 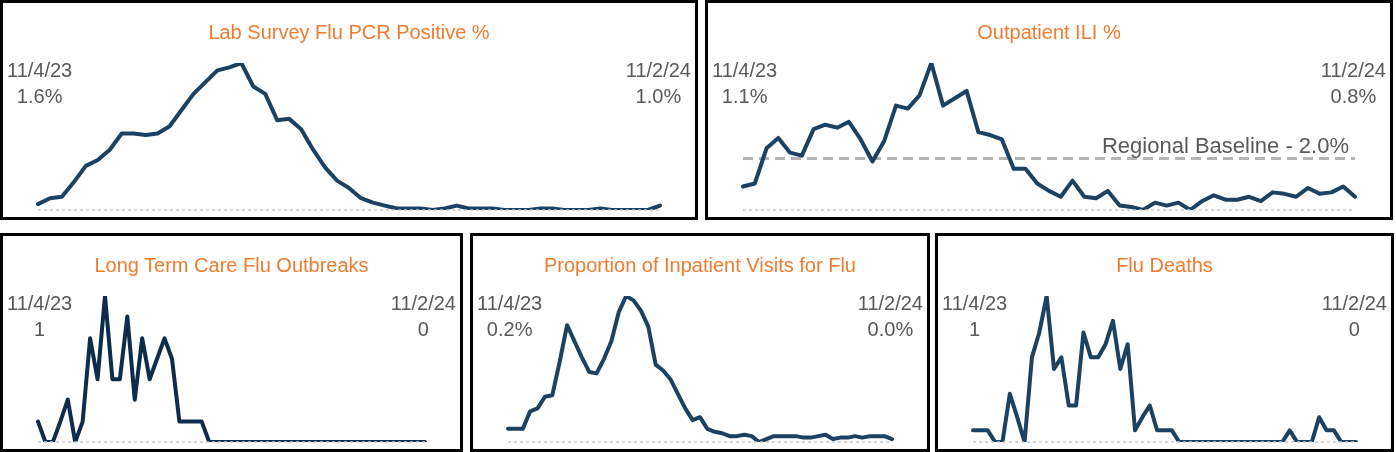 What do you see at coordinates (40, 83) in the screenshot?
I see `annotation: 11/4/23 1.6%` at bounding box center [40, 83].